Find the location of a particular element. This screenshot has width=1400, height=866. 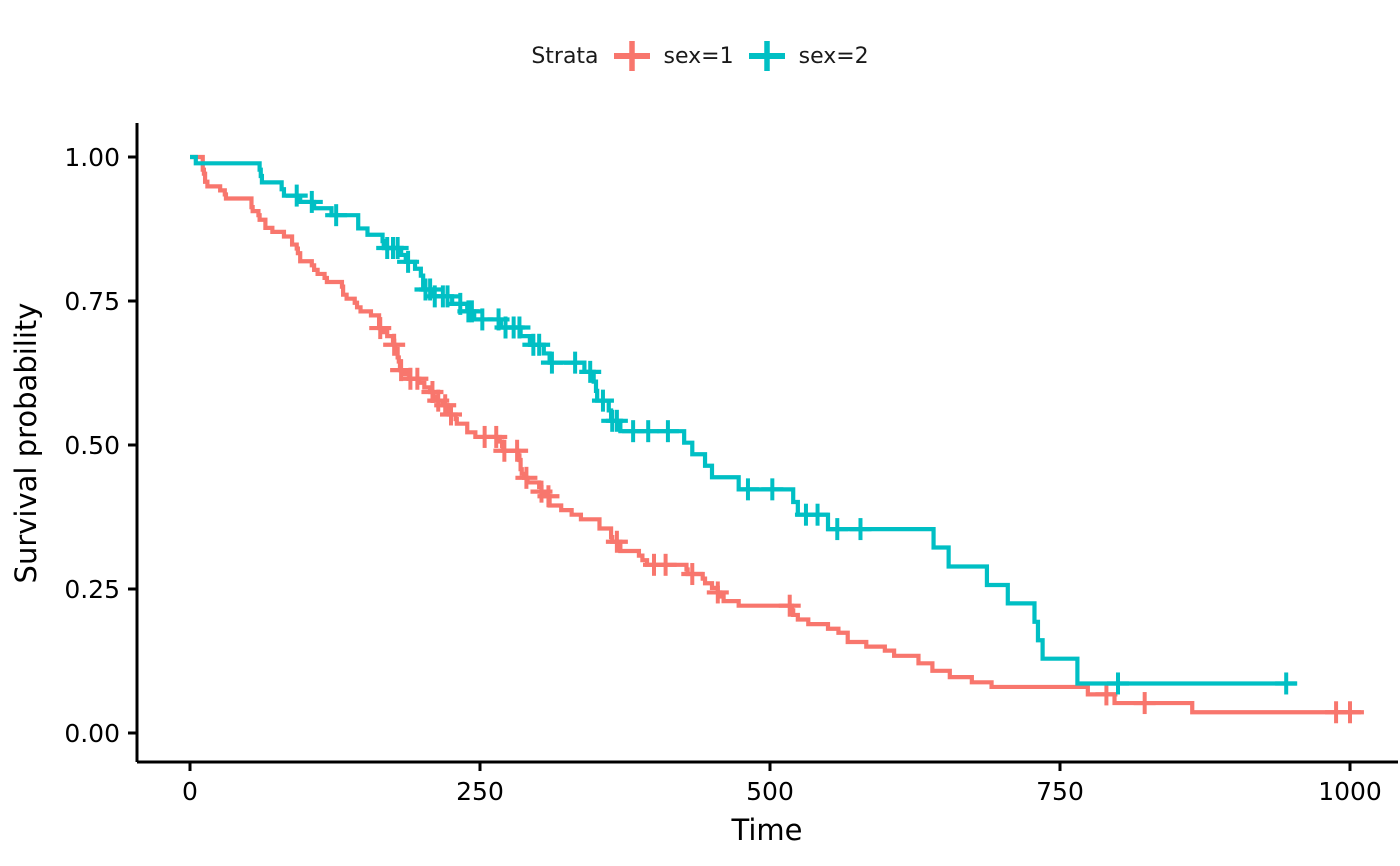

legend-title: Strata is located at coordinates (565, 56).